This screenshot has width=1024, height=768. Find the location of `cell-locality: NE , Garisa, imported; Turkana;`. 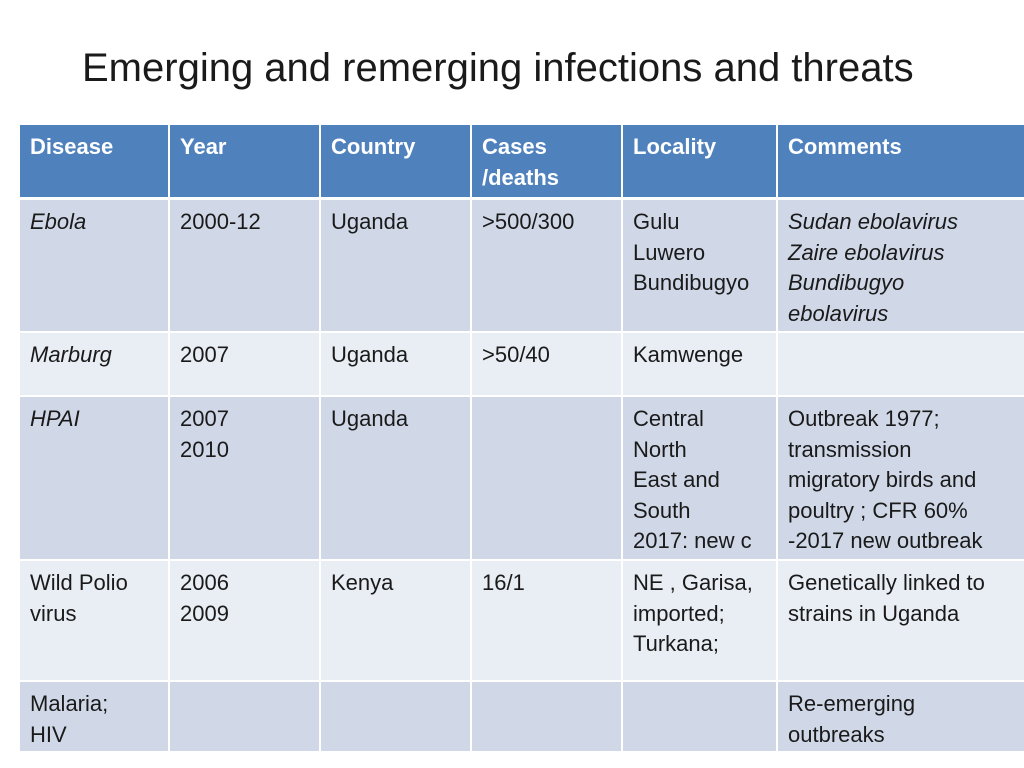

cell-locality: NE , Garisa, imported; Turkana; is located at coordinates (700, 621).